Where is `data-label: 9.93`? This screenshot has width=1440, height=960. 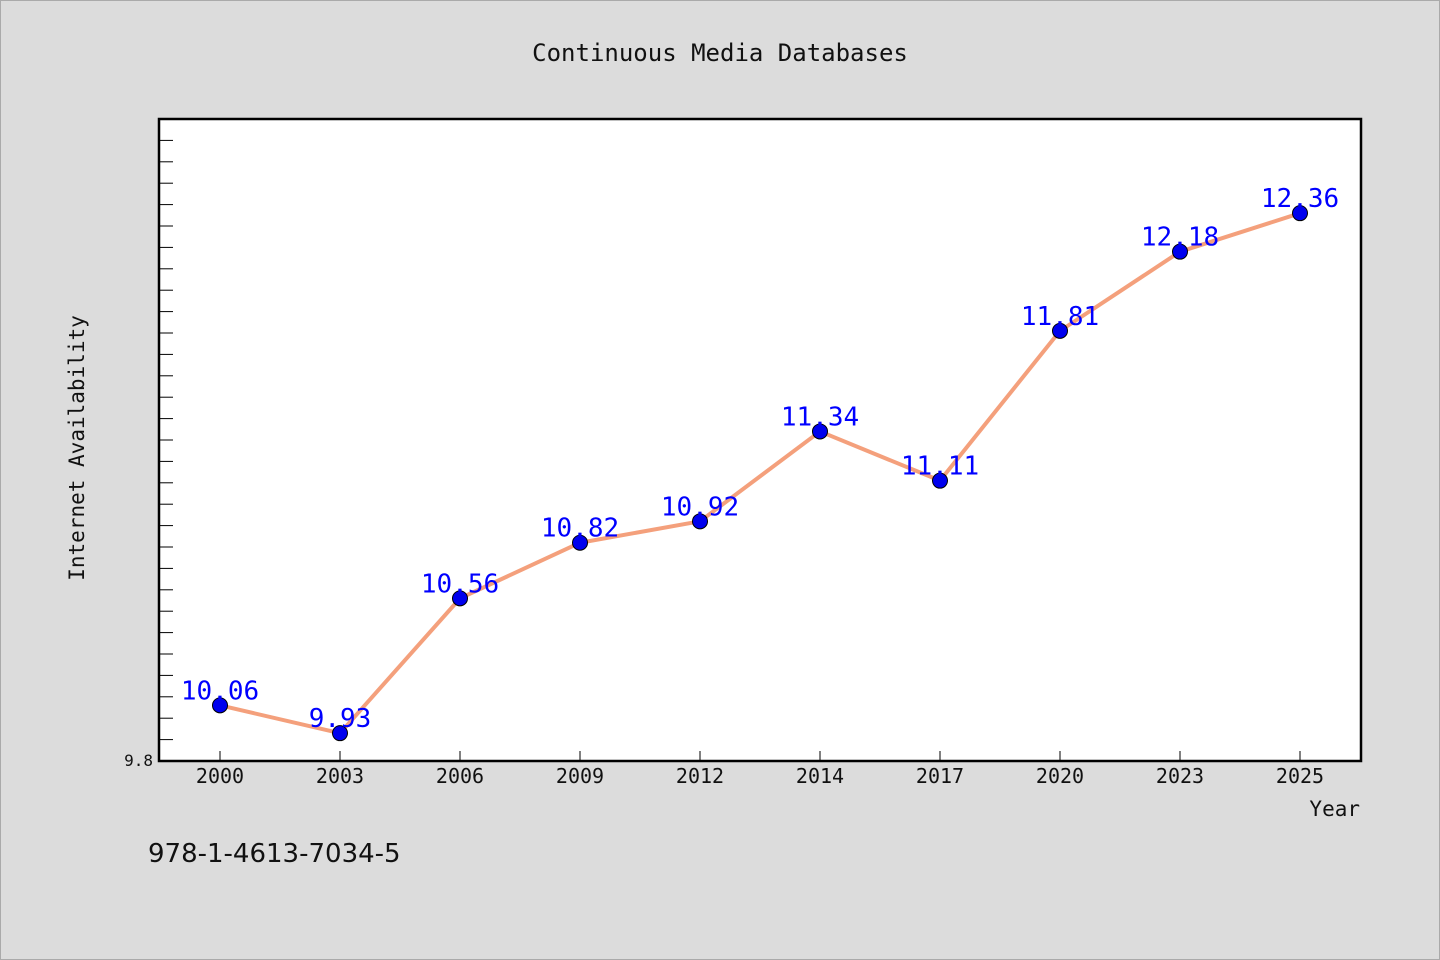 data-label: 9.93 is located at coordinates (340, 719).